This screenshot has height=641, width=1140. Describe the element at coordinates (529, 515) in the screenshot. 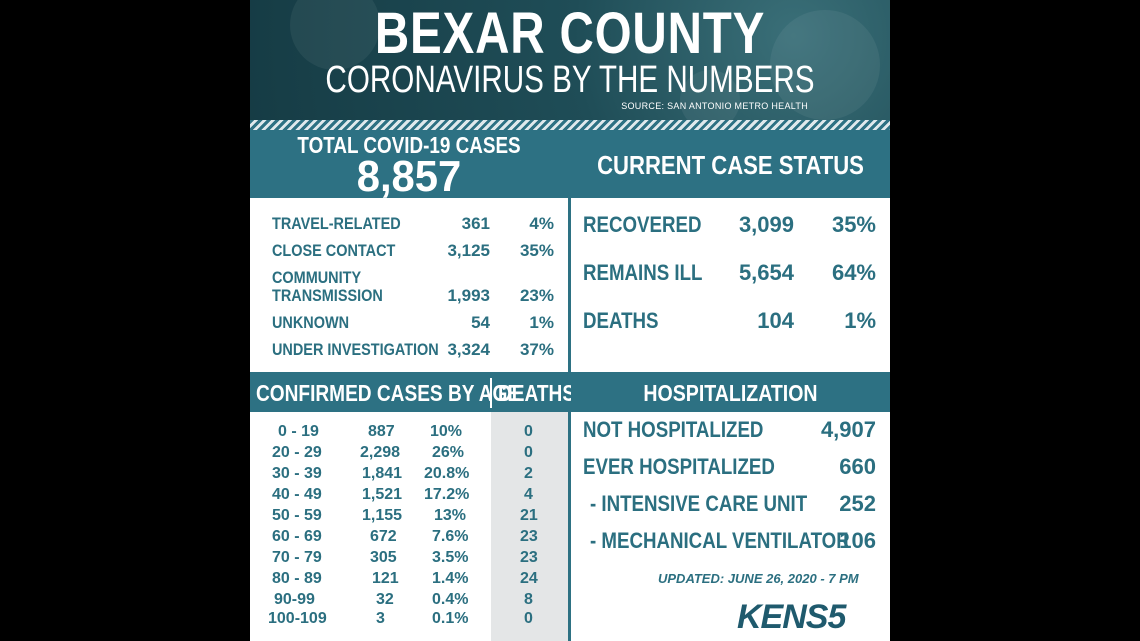

I see `age-deaths: 21` at that location.